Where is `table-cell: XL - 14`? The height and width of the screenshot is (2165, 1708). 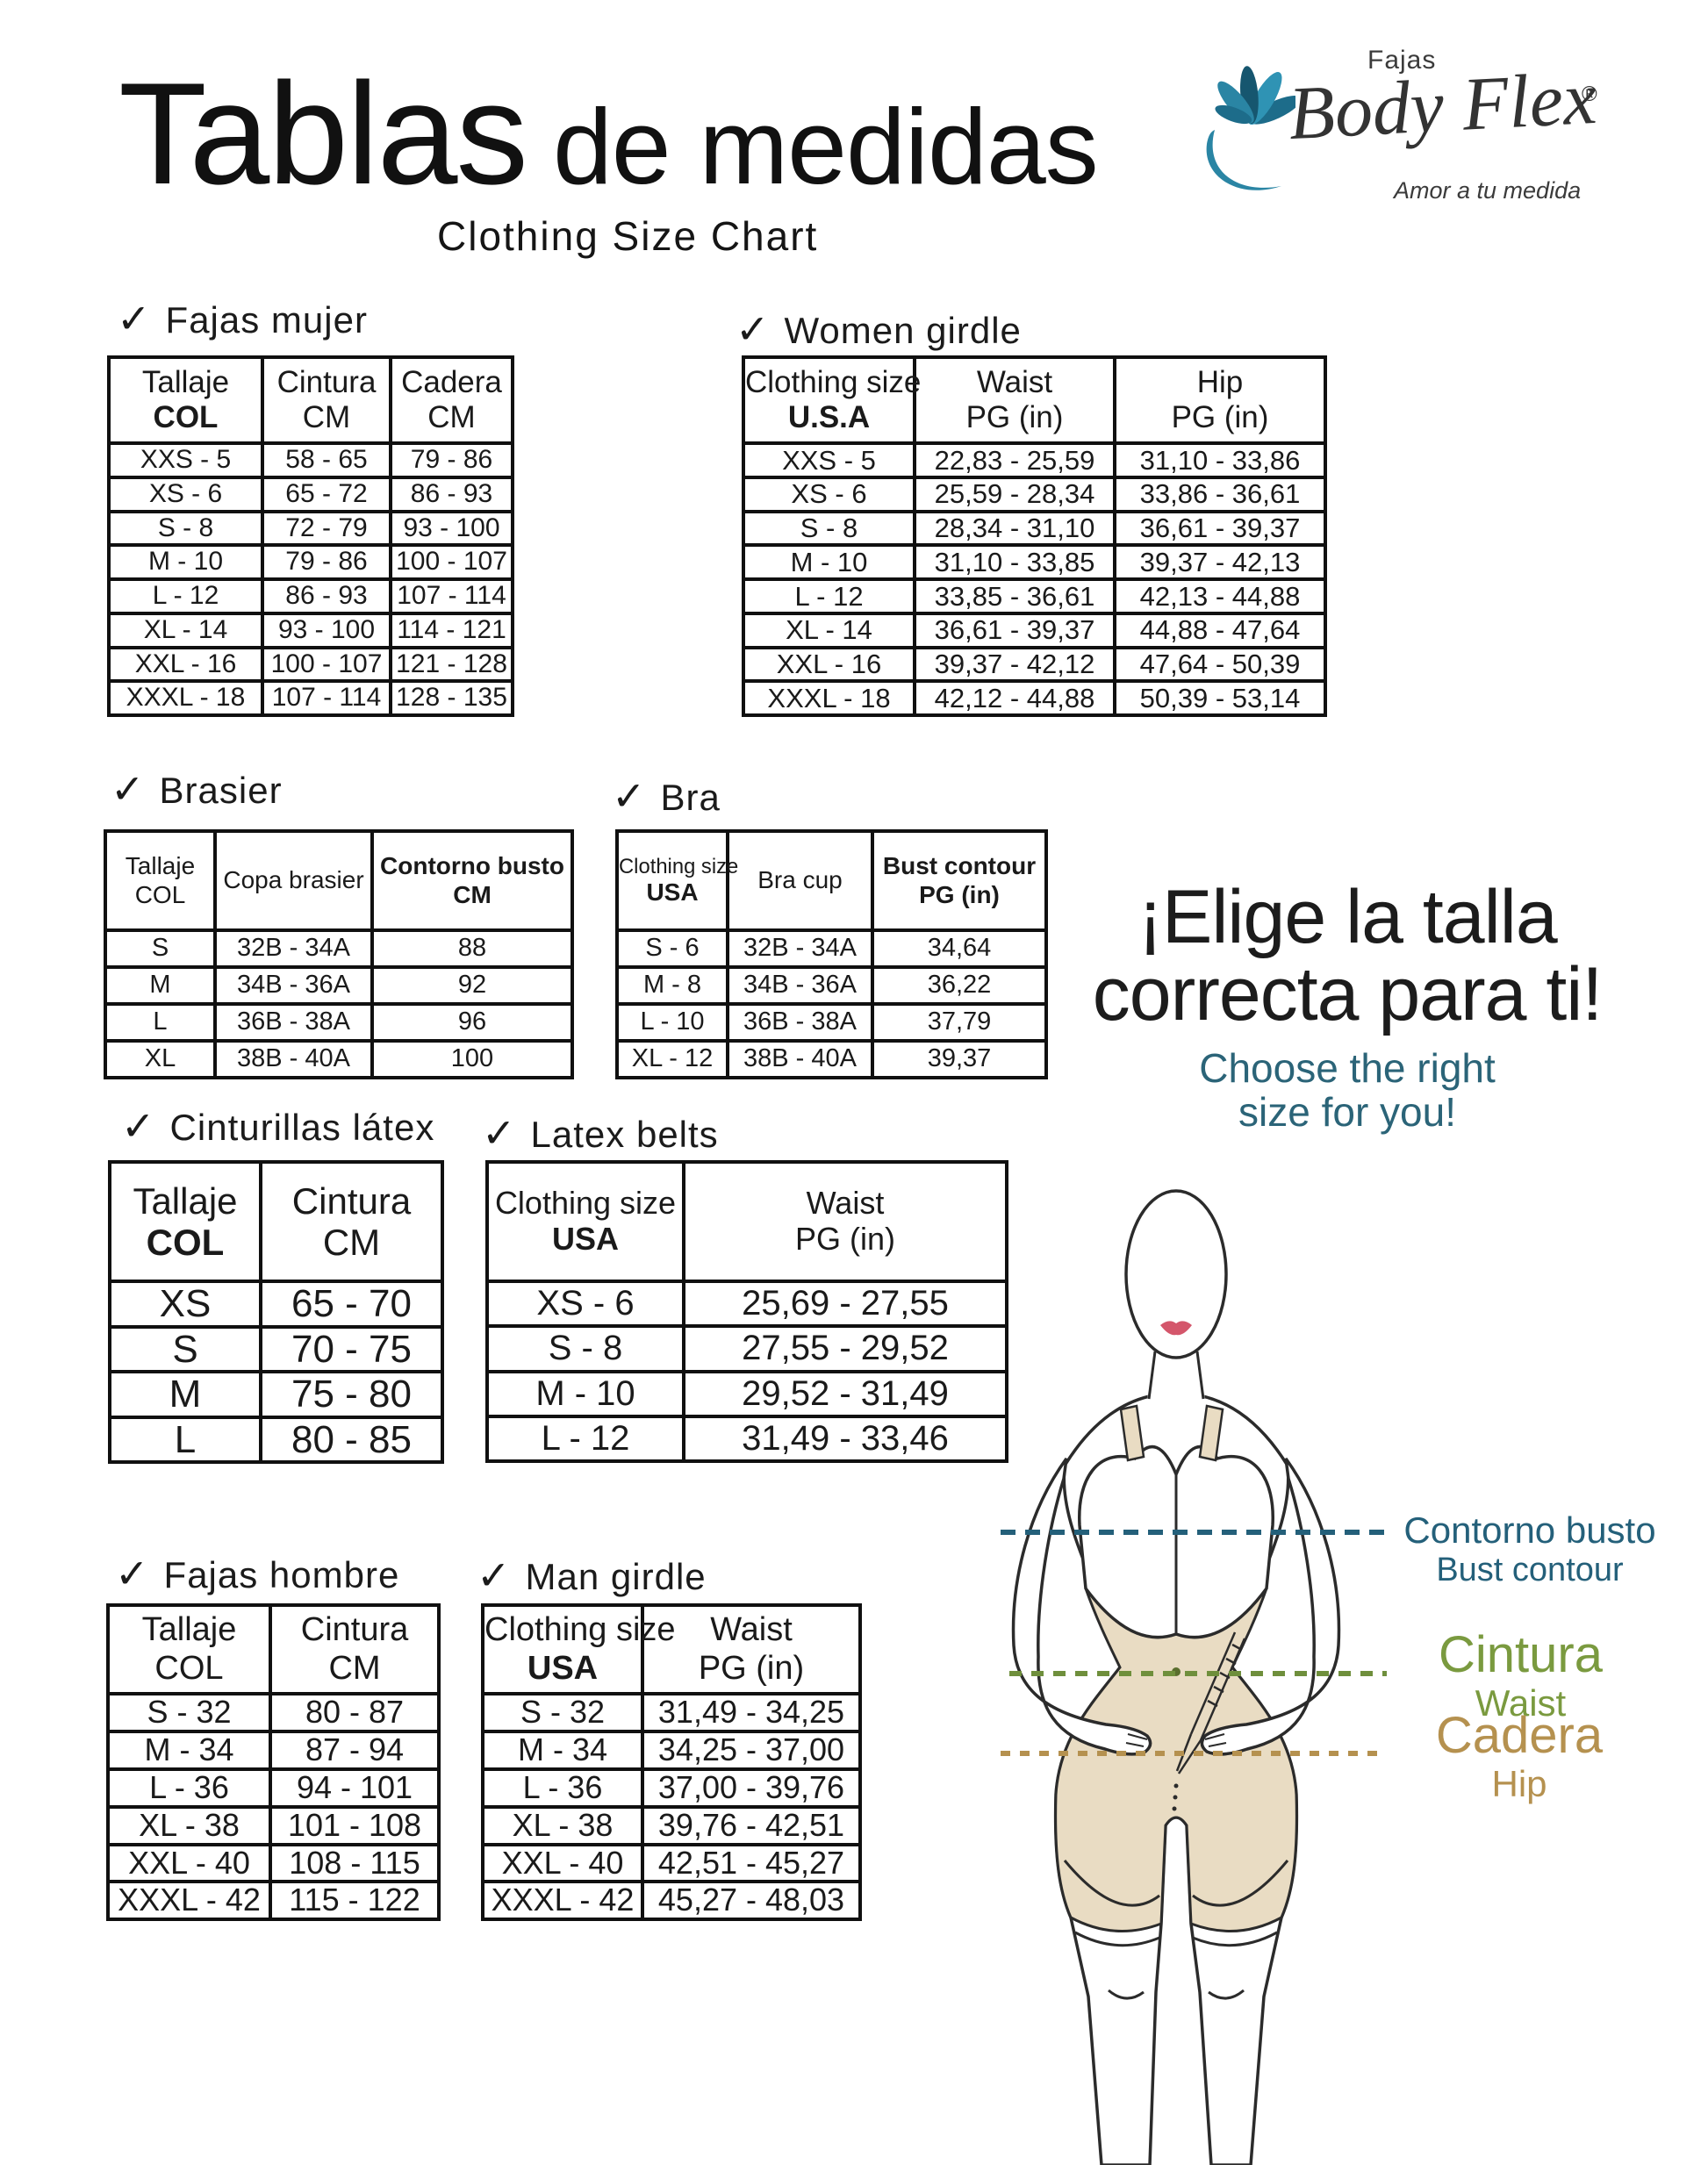 table-cell: XL - 14 is located at coordinates (185, 630).